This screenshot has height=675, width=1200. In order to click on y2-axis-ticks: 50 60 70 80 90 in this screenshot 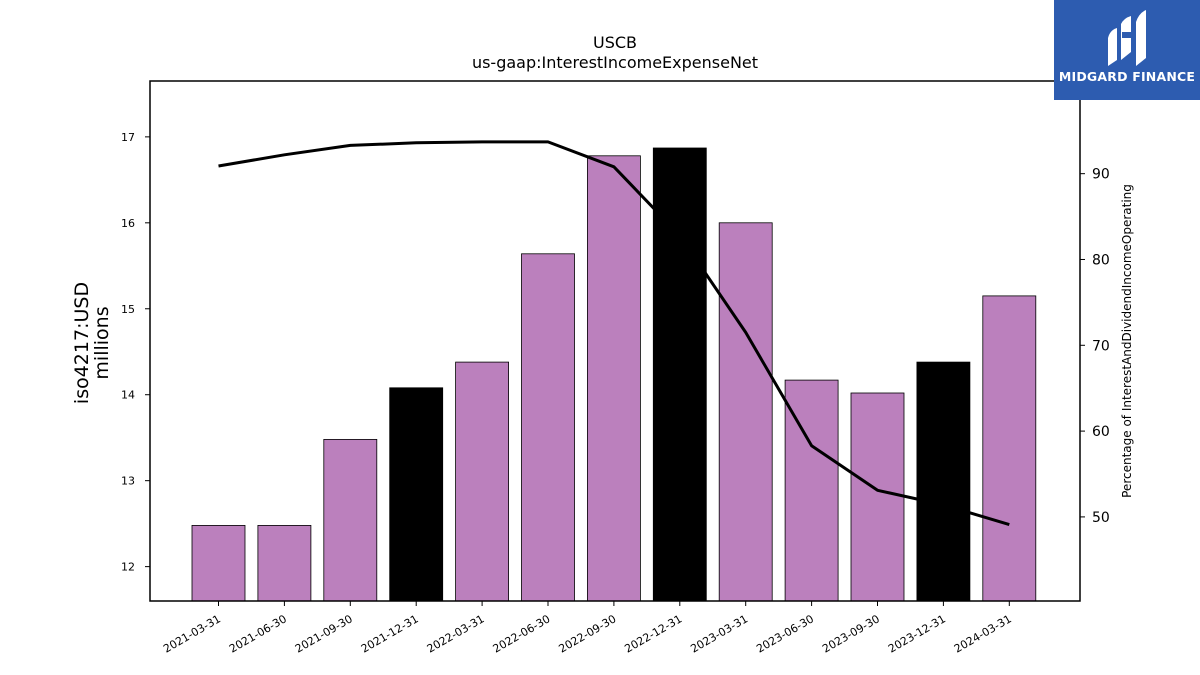, I will do `click(1095, 346)`.